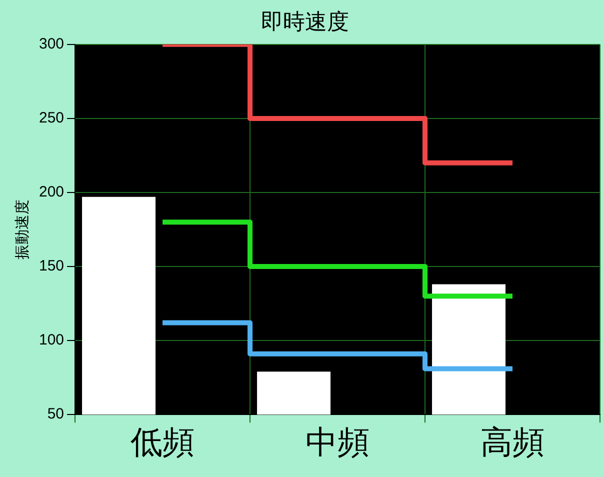 This screenshot has width=604, height=477. Describe the element at coordinates (51, 44) in the screenshot. I see `y-tick-label: 300` at that location.